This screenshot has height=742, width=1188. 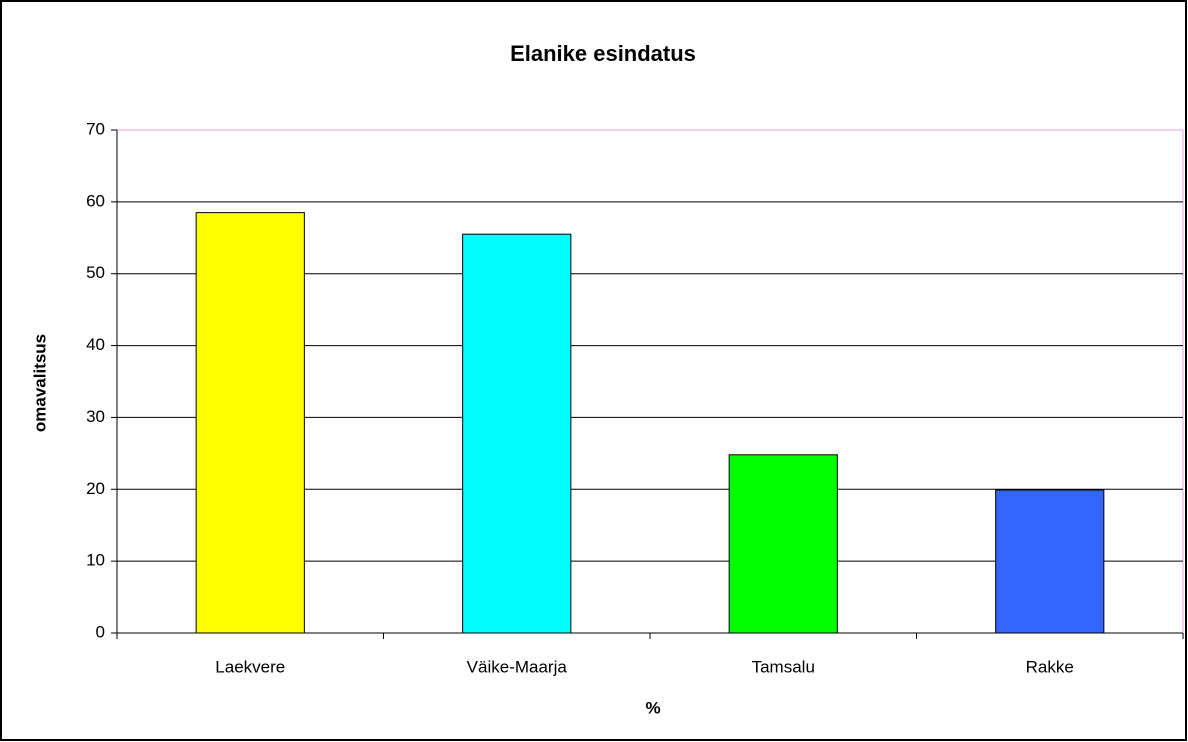 I want to click on chart-title: Elanike esindatus, so click(x=603, y=53).